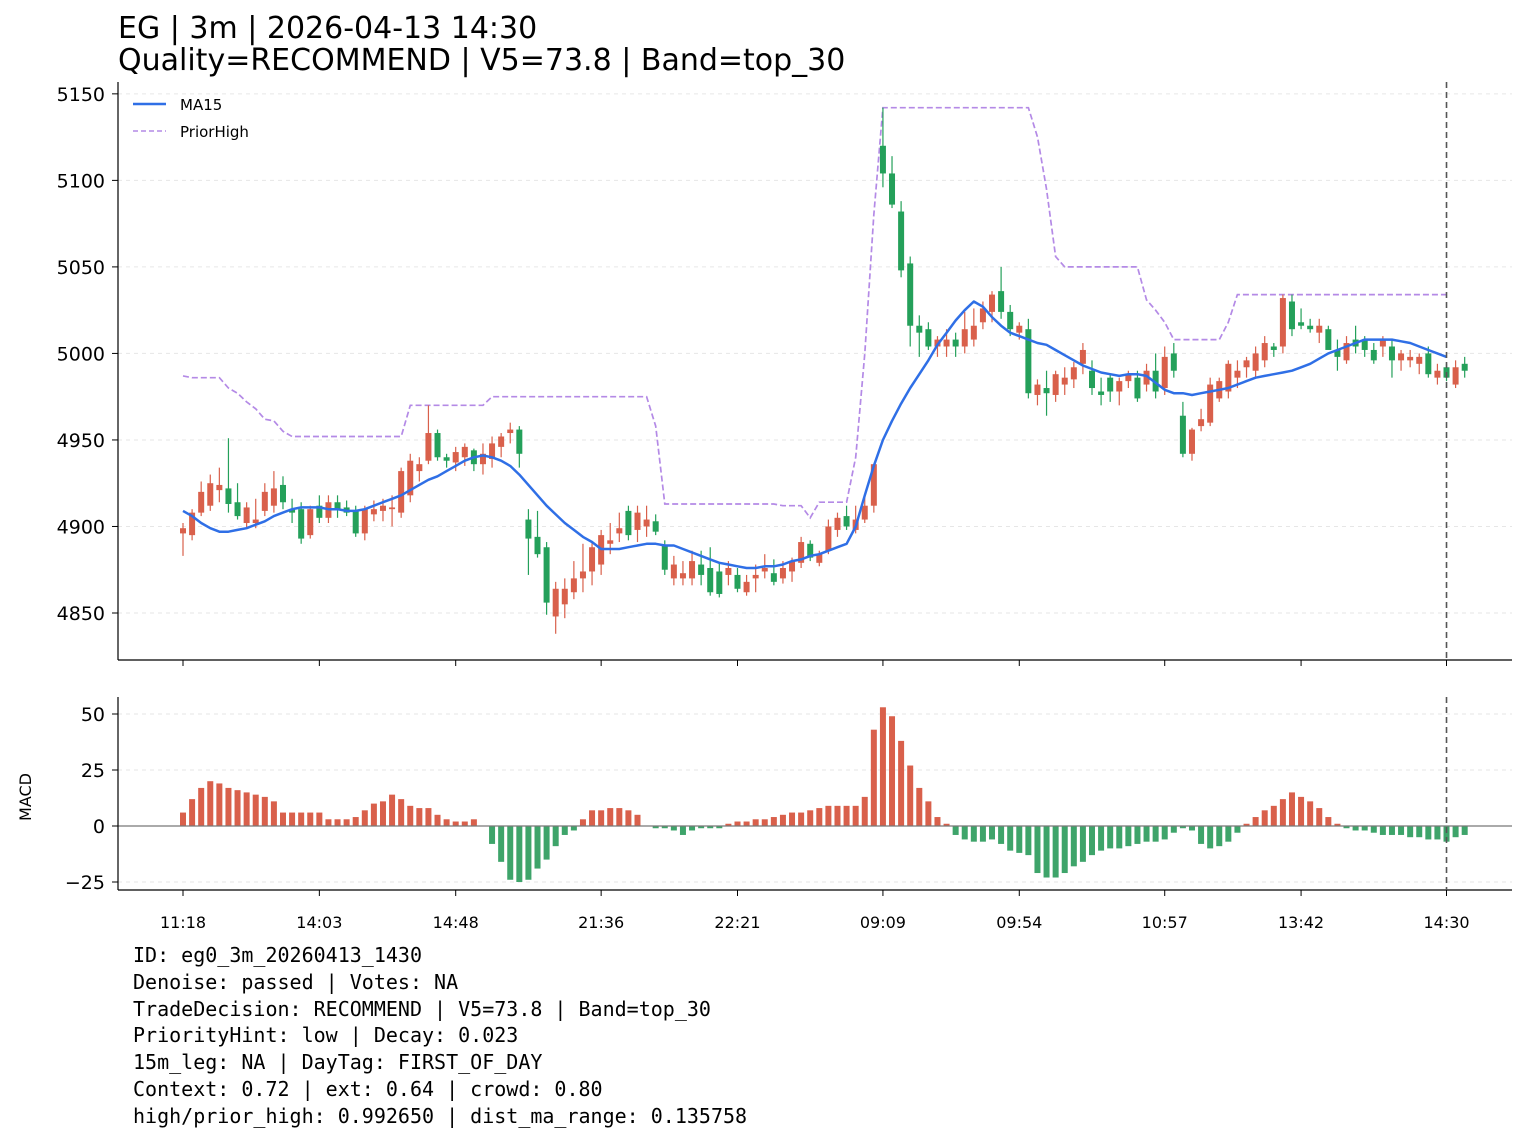 This screenshot has width=1527, height=1143. Describe the element at coordinates (81, 181) in the screenshot. I see `price-ytick-label: 5100` at that location.